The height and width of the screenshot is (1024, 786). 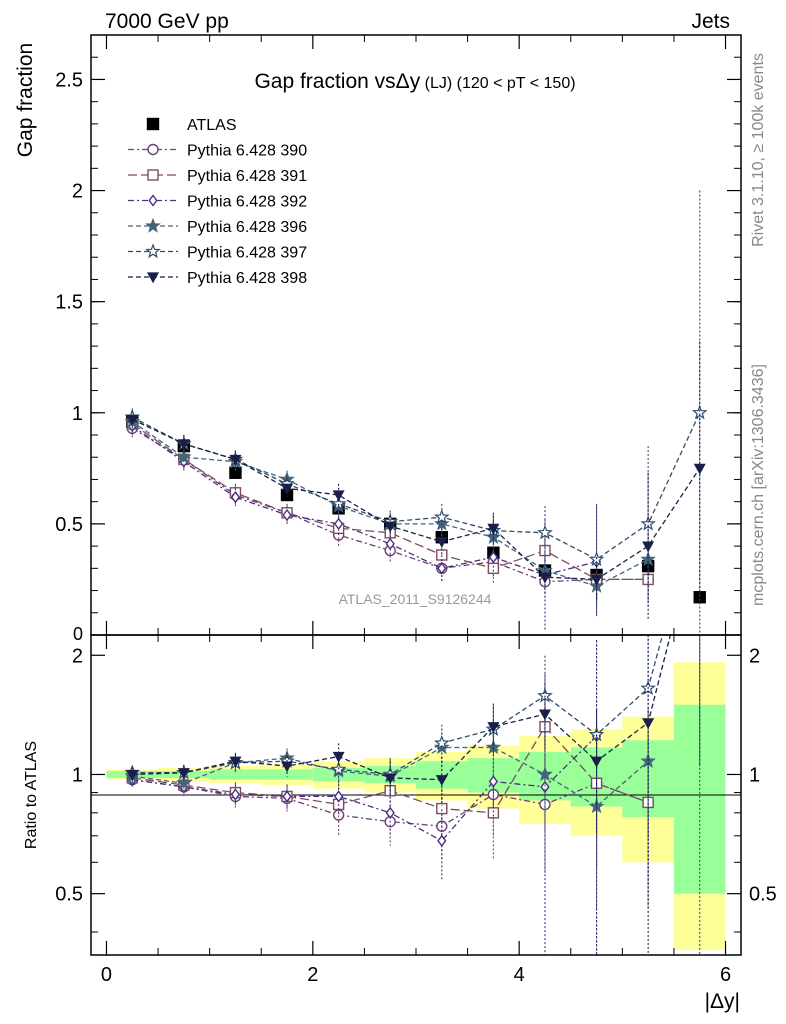 I want to click on ratio-y-tick-label-right: 2, so click(x=754, y=656).